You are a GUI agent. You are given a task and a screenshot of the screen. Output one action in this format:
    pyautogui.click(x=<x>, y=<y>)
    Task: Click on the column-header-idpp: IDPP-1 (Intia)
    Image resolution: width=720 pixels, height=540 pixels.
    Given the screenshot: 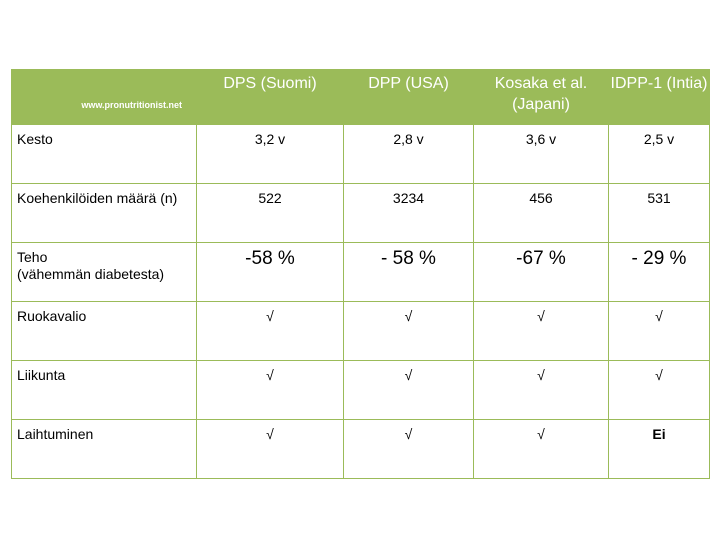 What is the action you would take?
    pyautogui.click(x=659, y=97)
    